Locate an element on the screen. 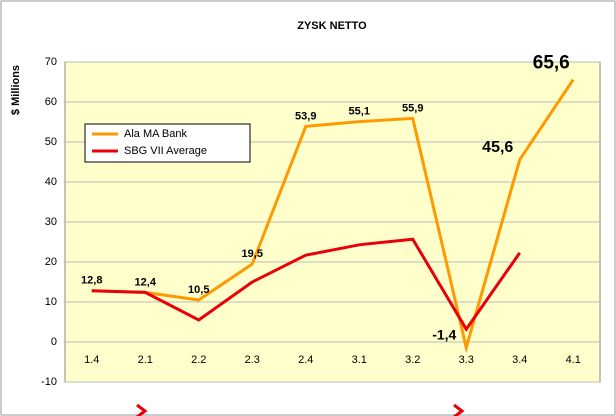 The height and width of the screenshot is (416, 616). legend-box is located at coordinates (167, 143).